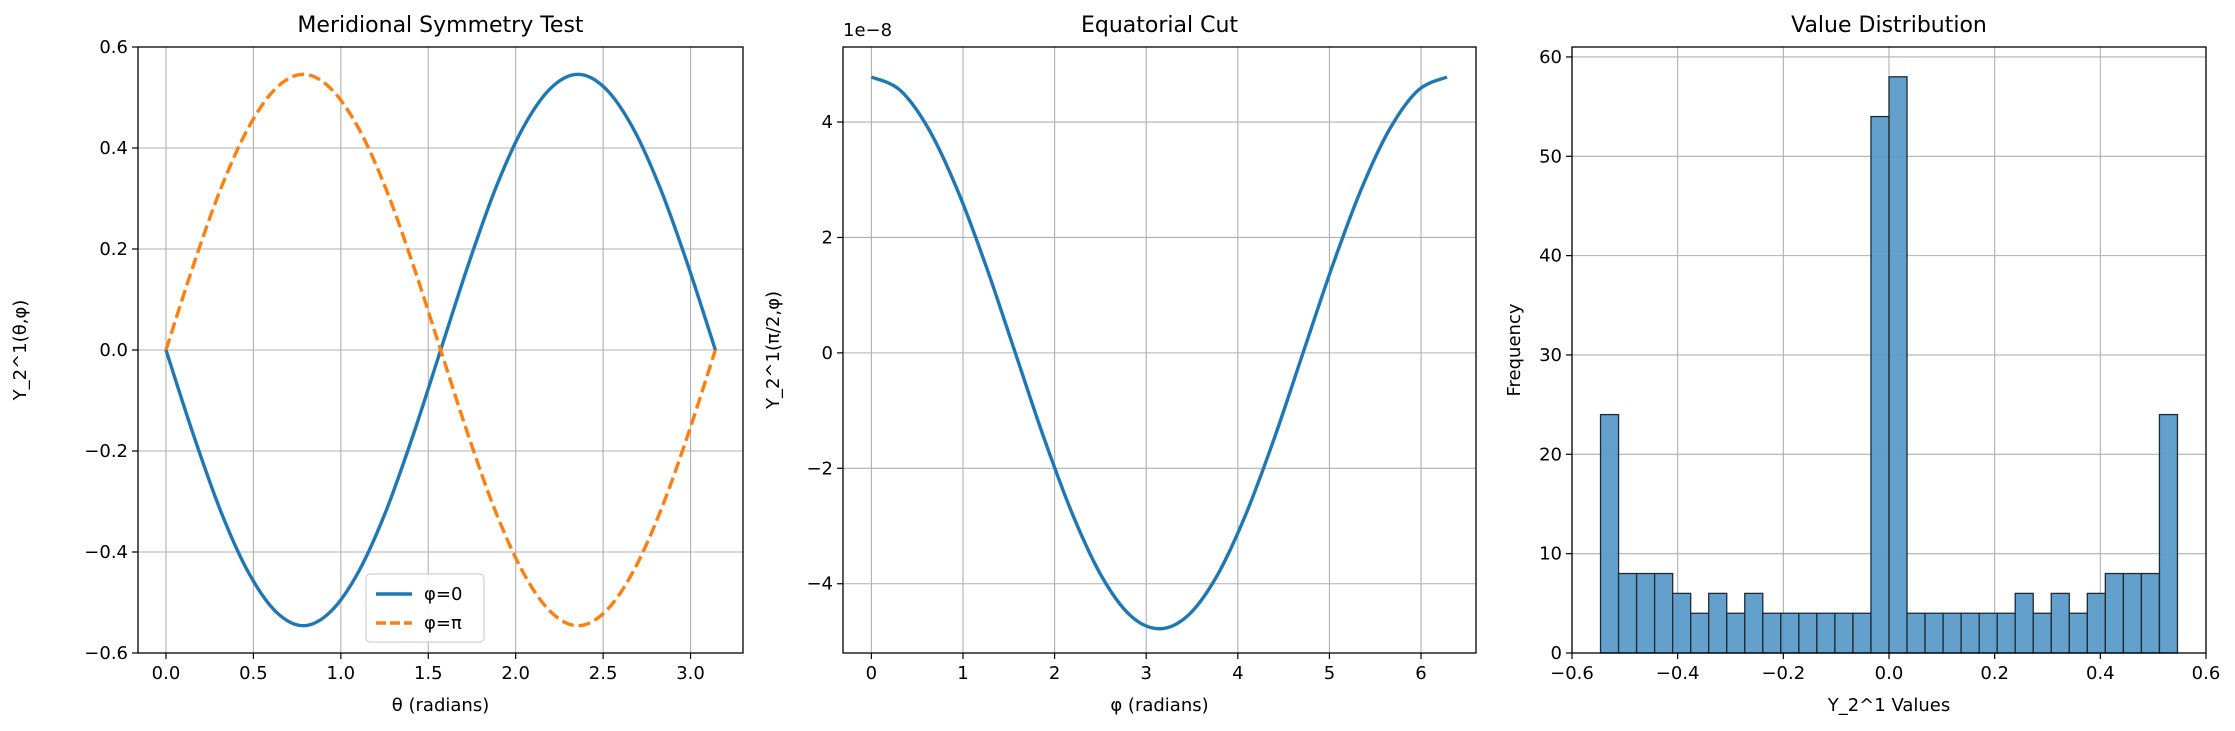 The image size is (2235, 731). What do you see at coordinates (867, 30) in the screenshot?
I see `y-offset-label: 1e−8` at bounding box center [867, 30].